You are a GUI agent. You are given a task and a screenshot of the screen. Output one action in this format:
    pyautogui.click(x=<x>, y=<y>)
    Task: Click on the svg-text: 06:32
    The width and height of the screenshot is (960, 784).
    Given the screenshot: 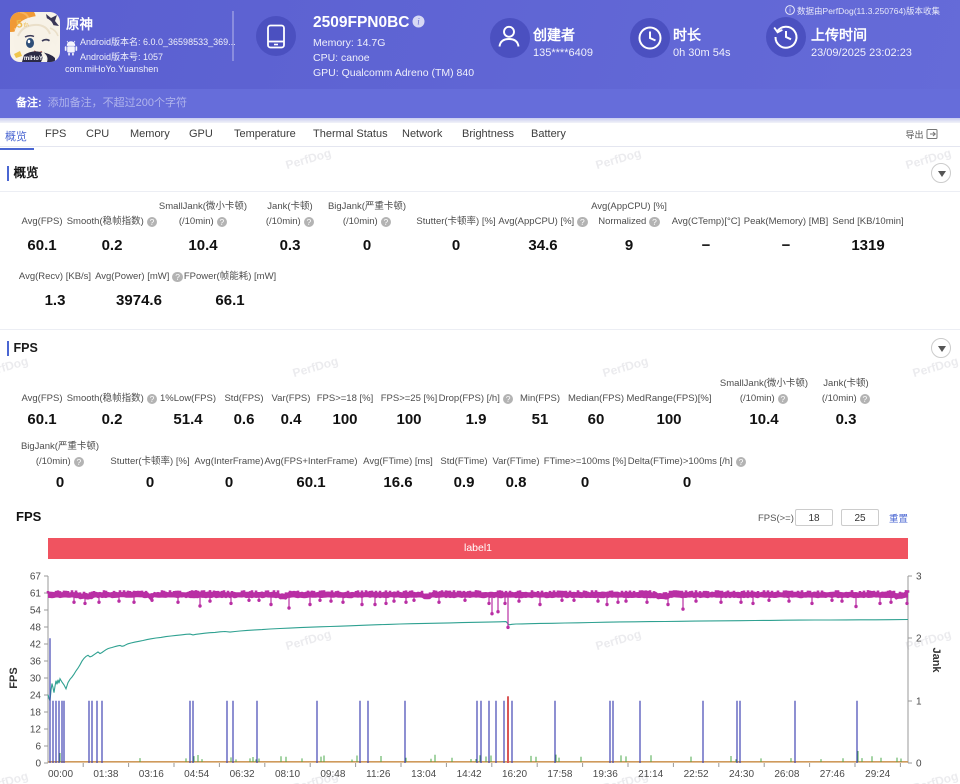 What is the action you would take?
    pyautogui.click(x=242, y=774)
    